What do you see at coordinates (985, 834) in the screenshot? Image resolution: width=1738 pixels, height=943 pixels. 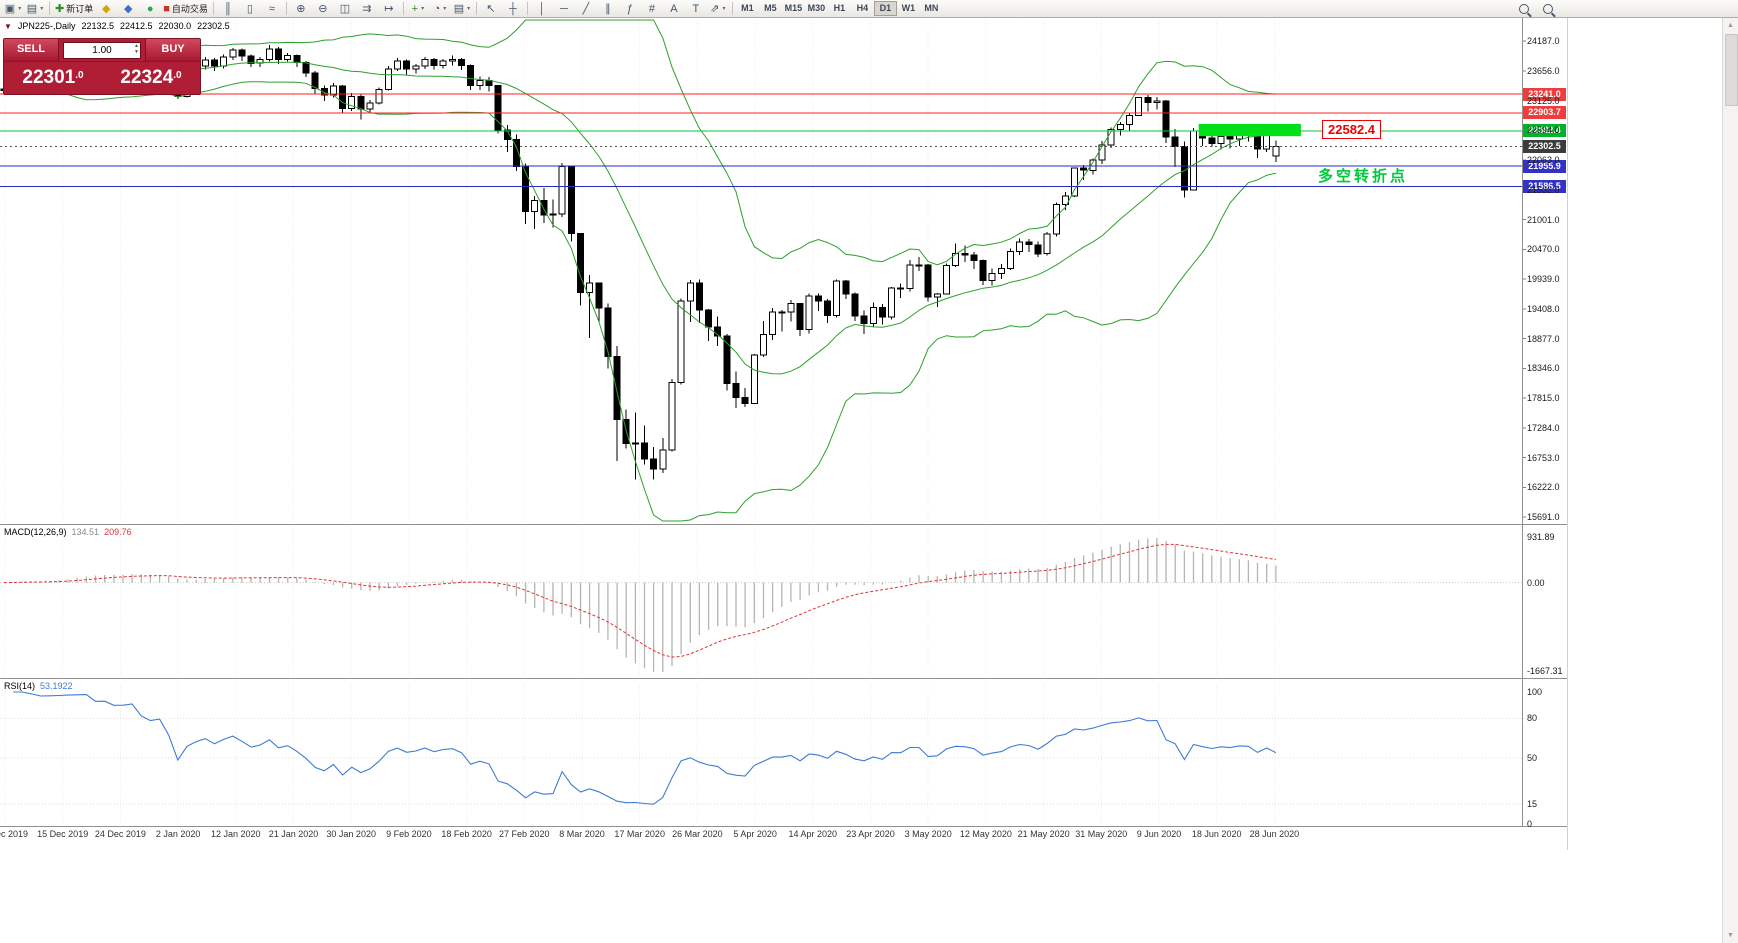 I see `date-label: 12 May 2020` at bounding box center [985, 834].